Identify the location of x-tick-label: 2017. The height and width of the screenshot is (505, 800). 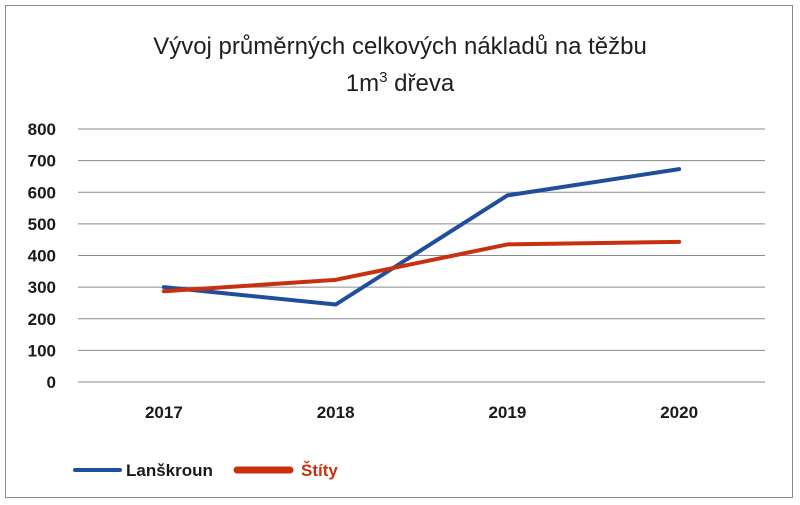
(164, 412).